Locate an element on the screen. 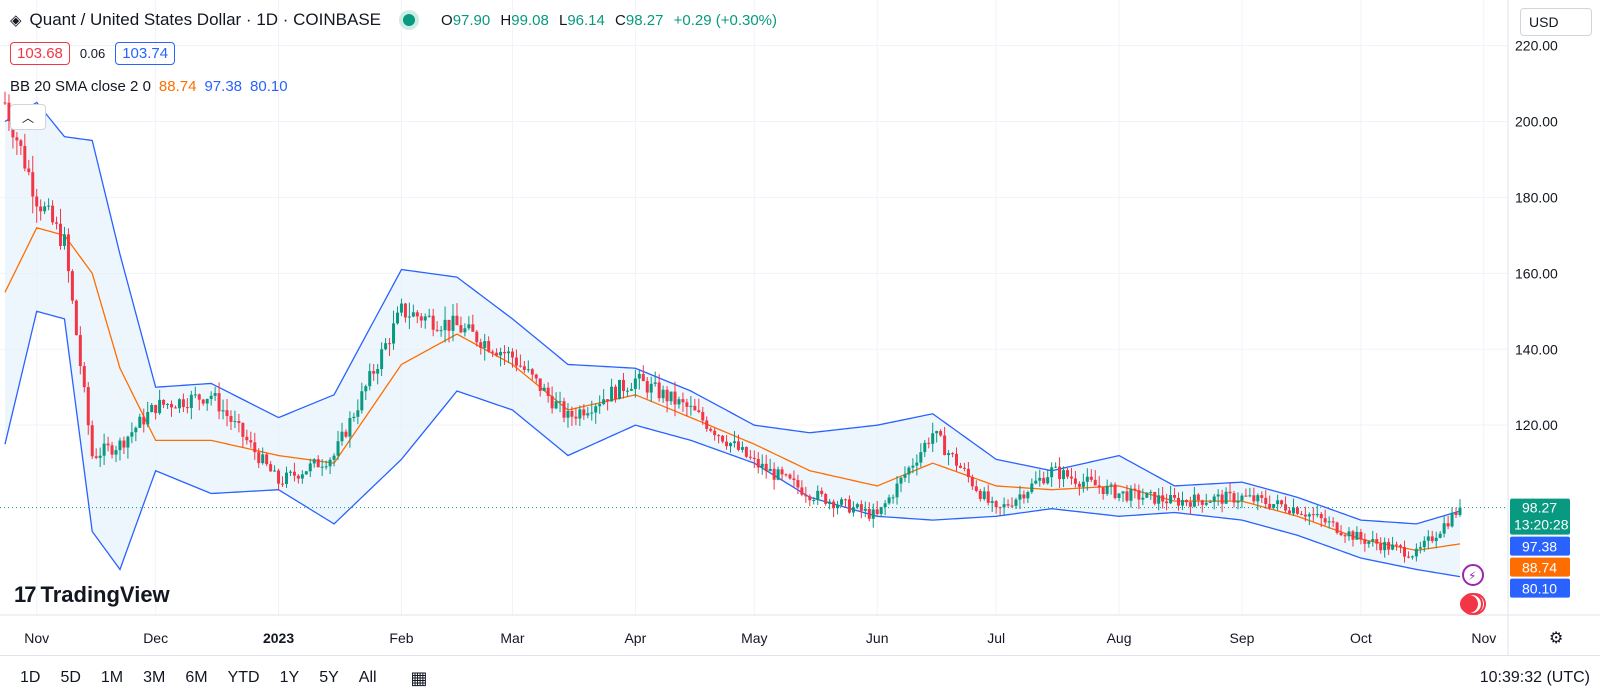  currency-selector: USD is located at coordinates (1556, 22).